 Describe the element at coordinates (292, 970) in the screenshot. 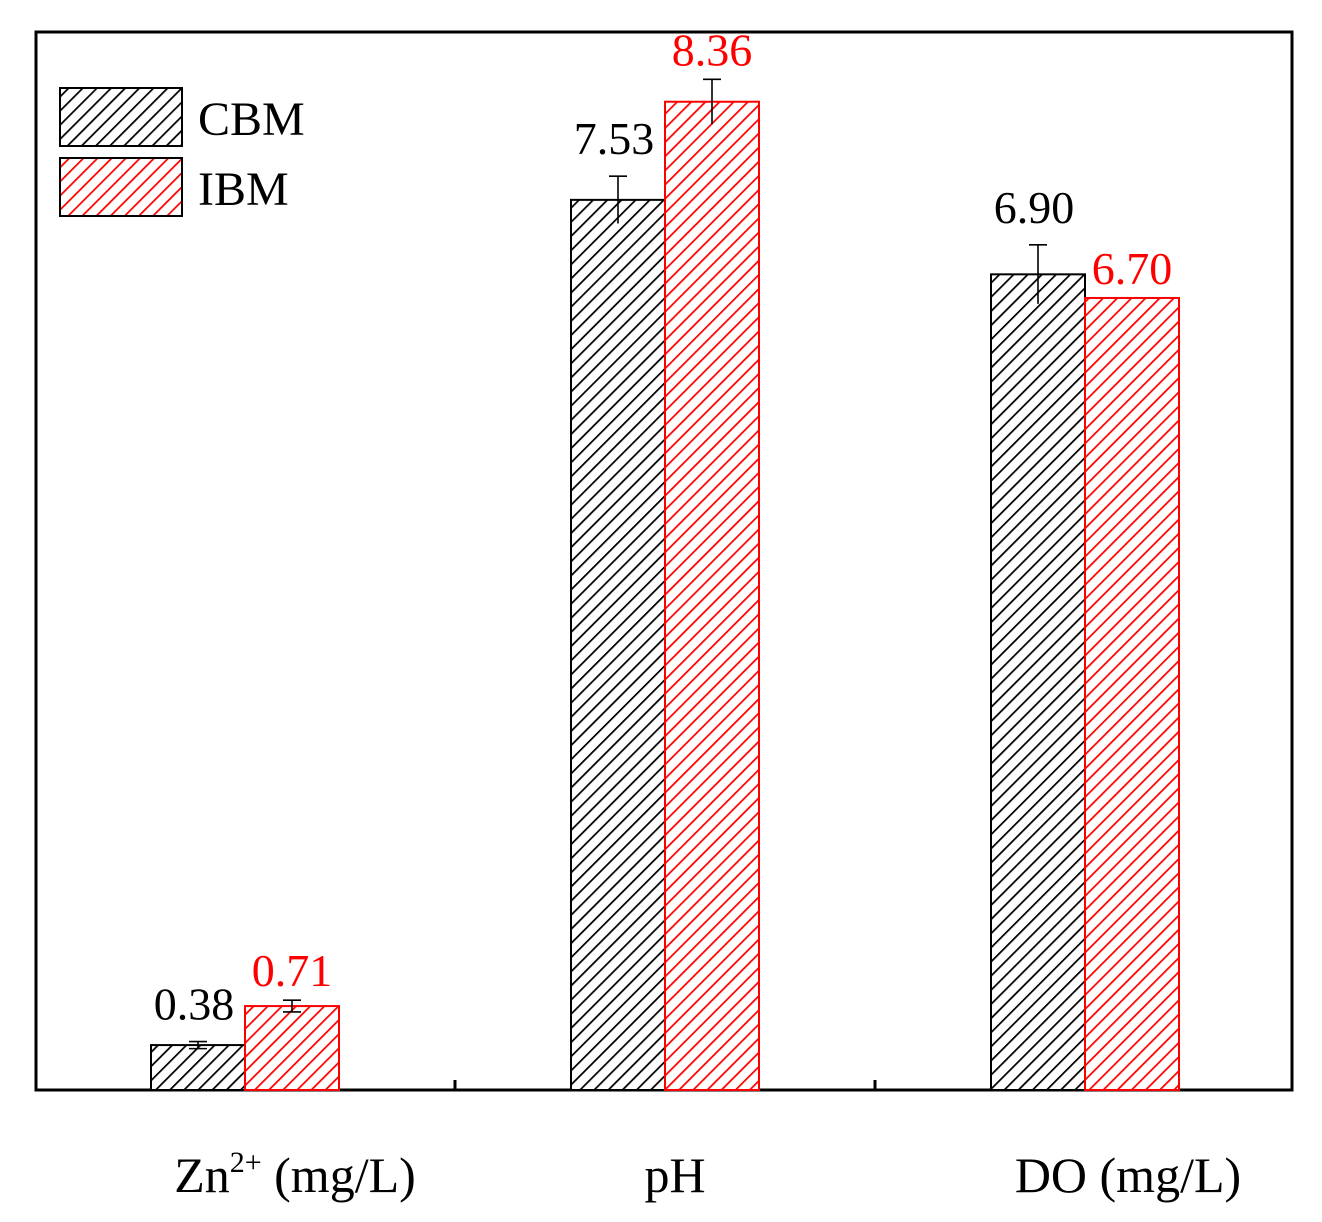

I see `data-label-ibm-0: 0.71` at that location.